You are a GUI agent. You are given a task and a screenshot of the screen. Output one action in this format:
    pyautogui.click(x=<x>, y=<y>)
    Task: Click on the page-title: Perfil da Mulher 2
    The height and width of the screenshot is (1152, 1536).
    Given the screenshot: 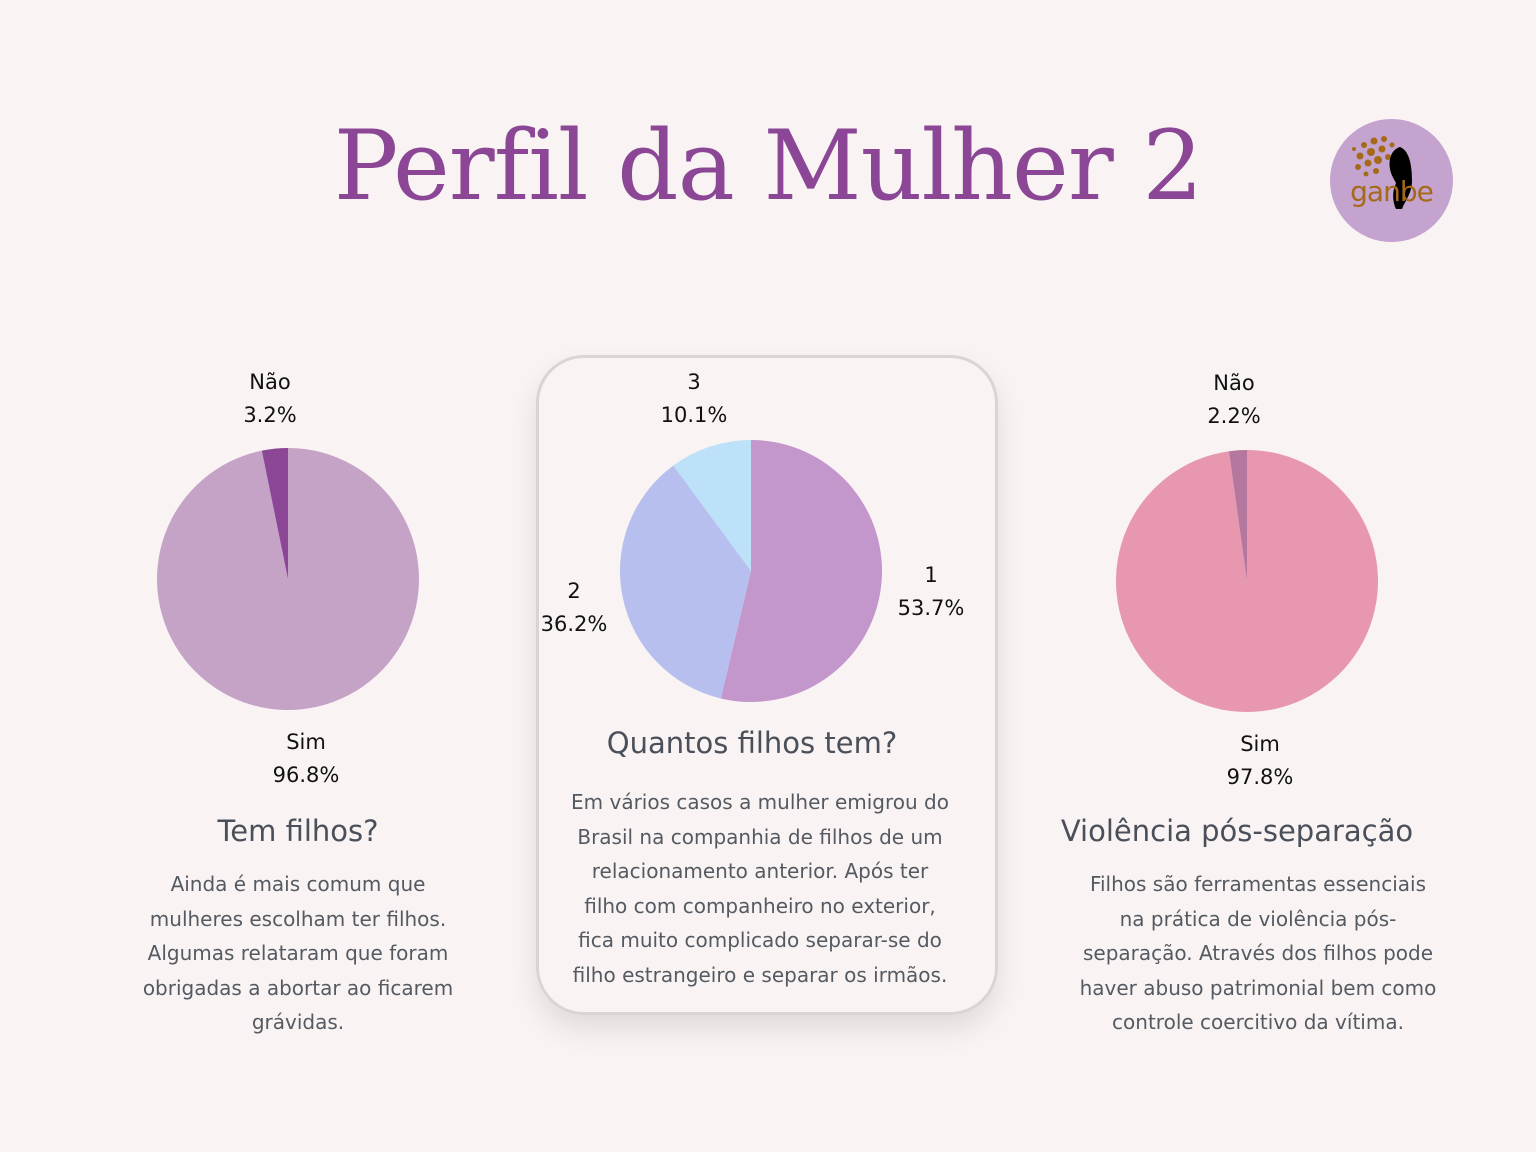 What is the action you would take?
    pyautogui.click(x=768, y=166)
    